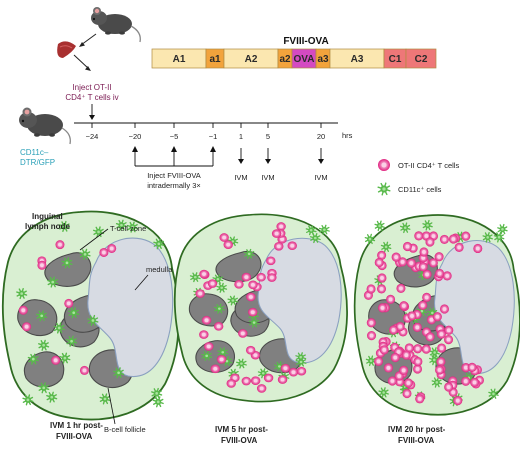  Describe the element at coordinates (421, 59) in the screenshot. I see `construct-segment-label: C2` at that location.